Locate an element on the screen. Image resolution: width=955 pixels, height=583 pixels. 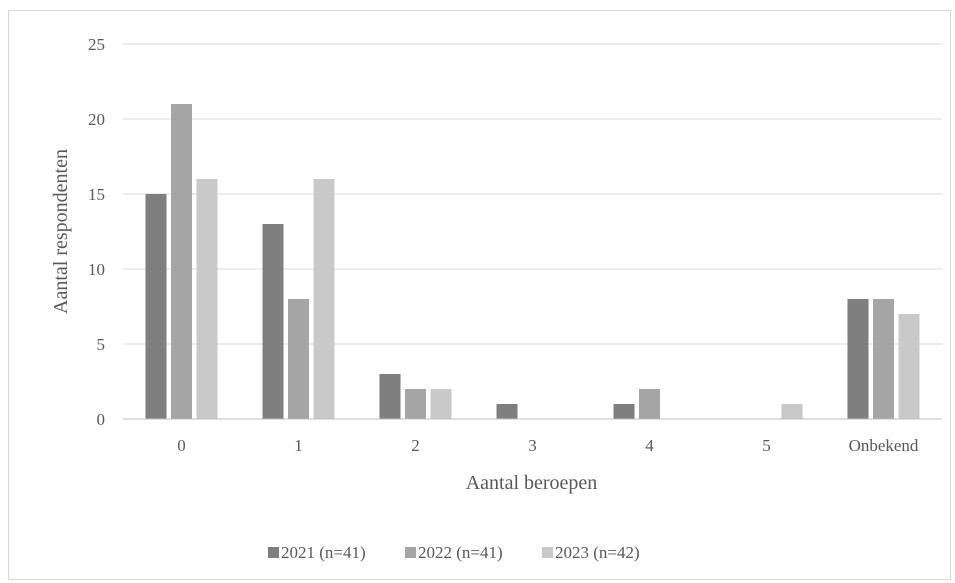
x-tick-label: 1 is located at coordinates (298, 445).